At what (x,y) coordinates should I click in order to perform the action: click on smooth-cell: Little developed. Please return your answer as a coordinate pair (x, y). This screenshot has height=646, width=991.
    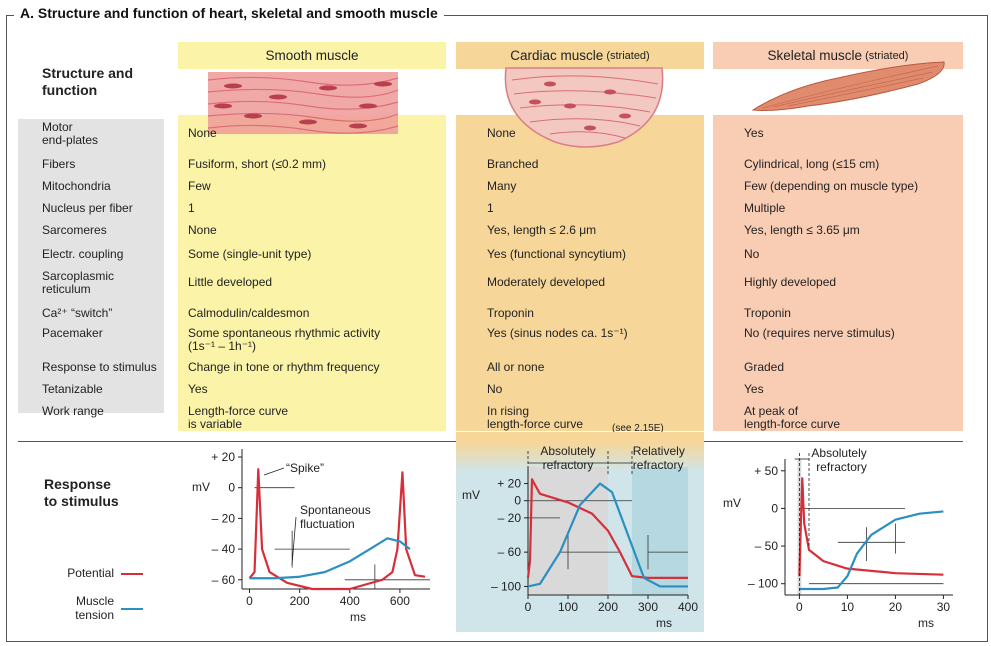
    Looking at the image, I should click on (230, 282).